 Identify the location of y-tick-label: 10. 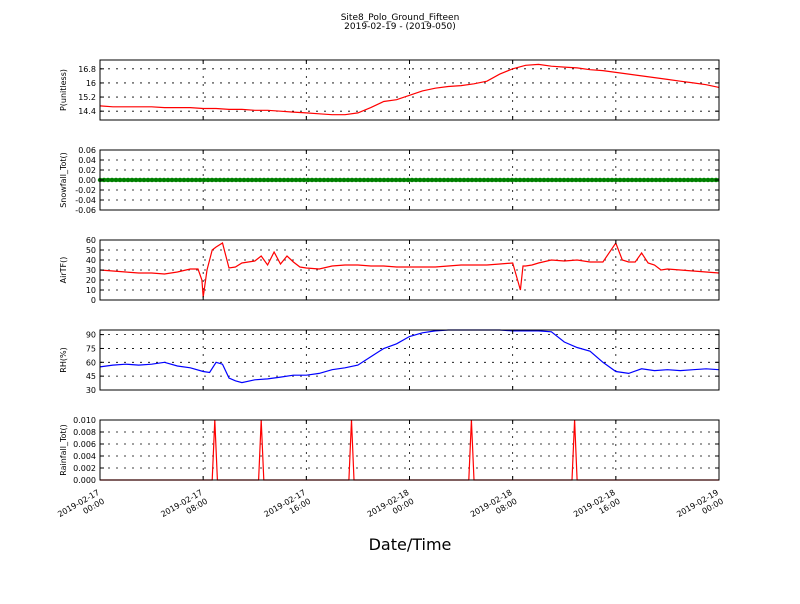
(91, 290).